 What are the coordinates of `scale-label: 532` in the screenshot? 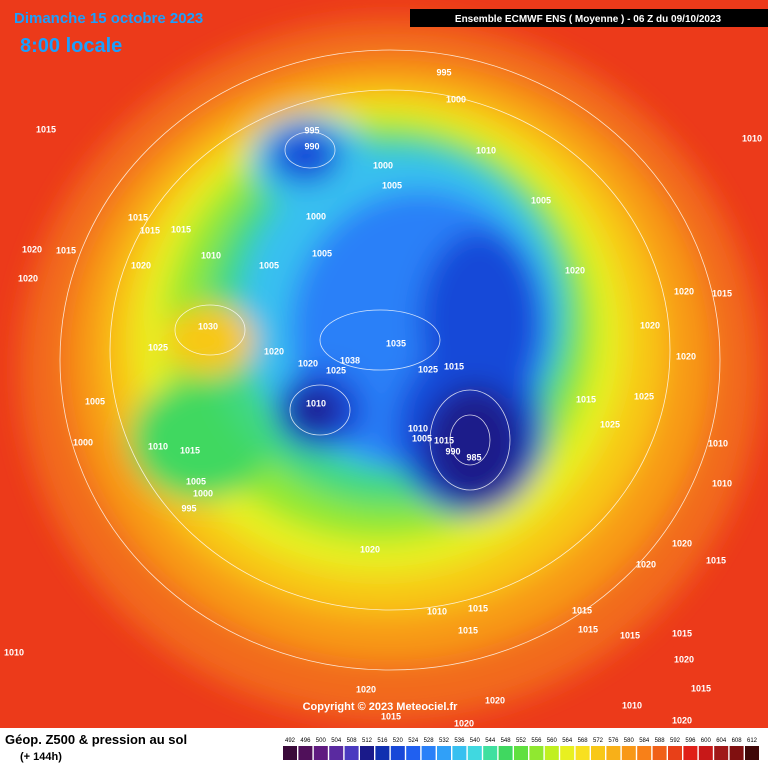 It's located at (444, 741).